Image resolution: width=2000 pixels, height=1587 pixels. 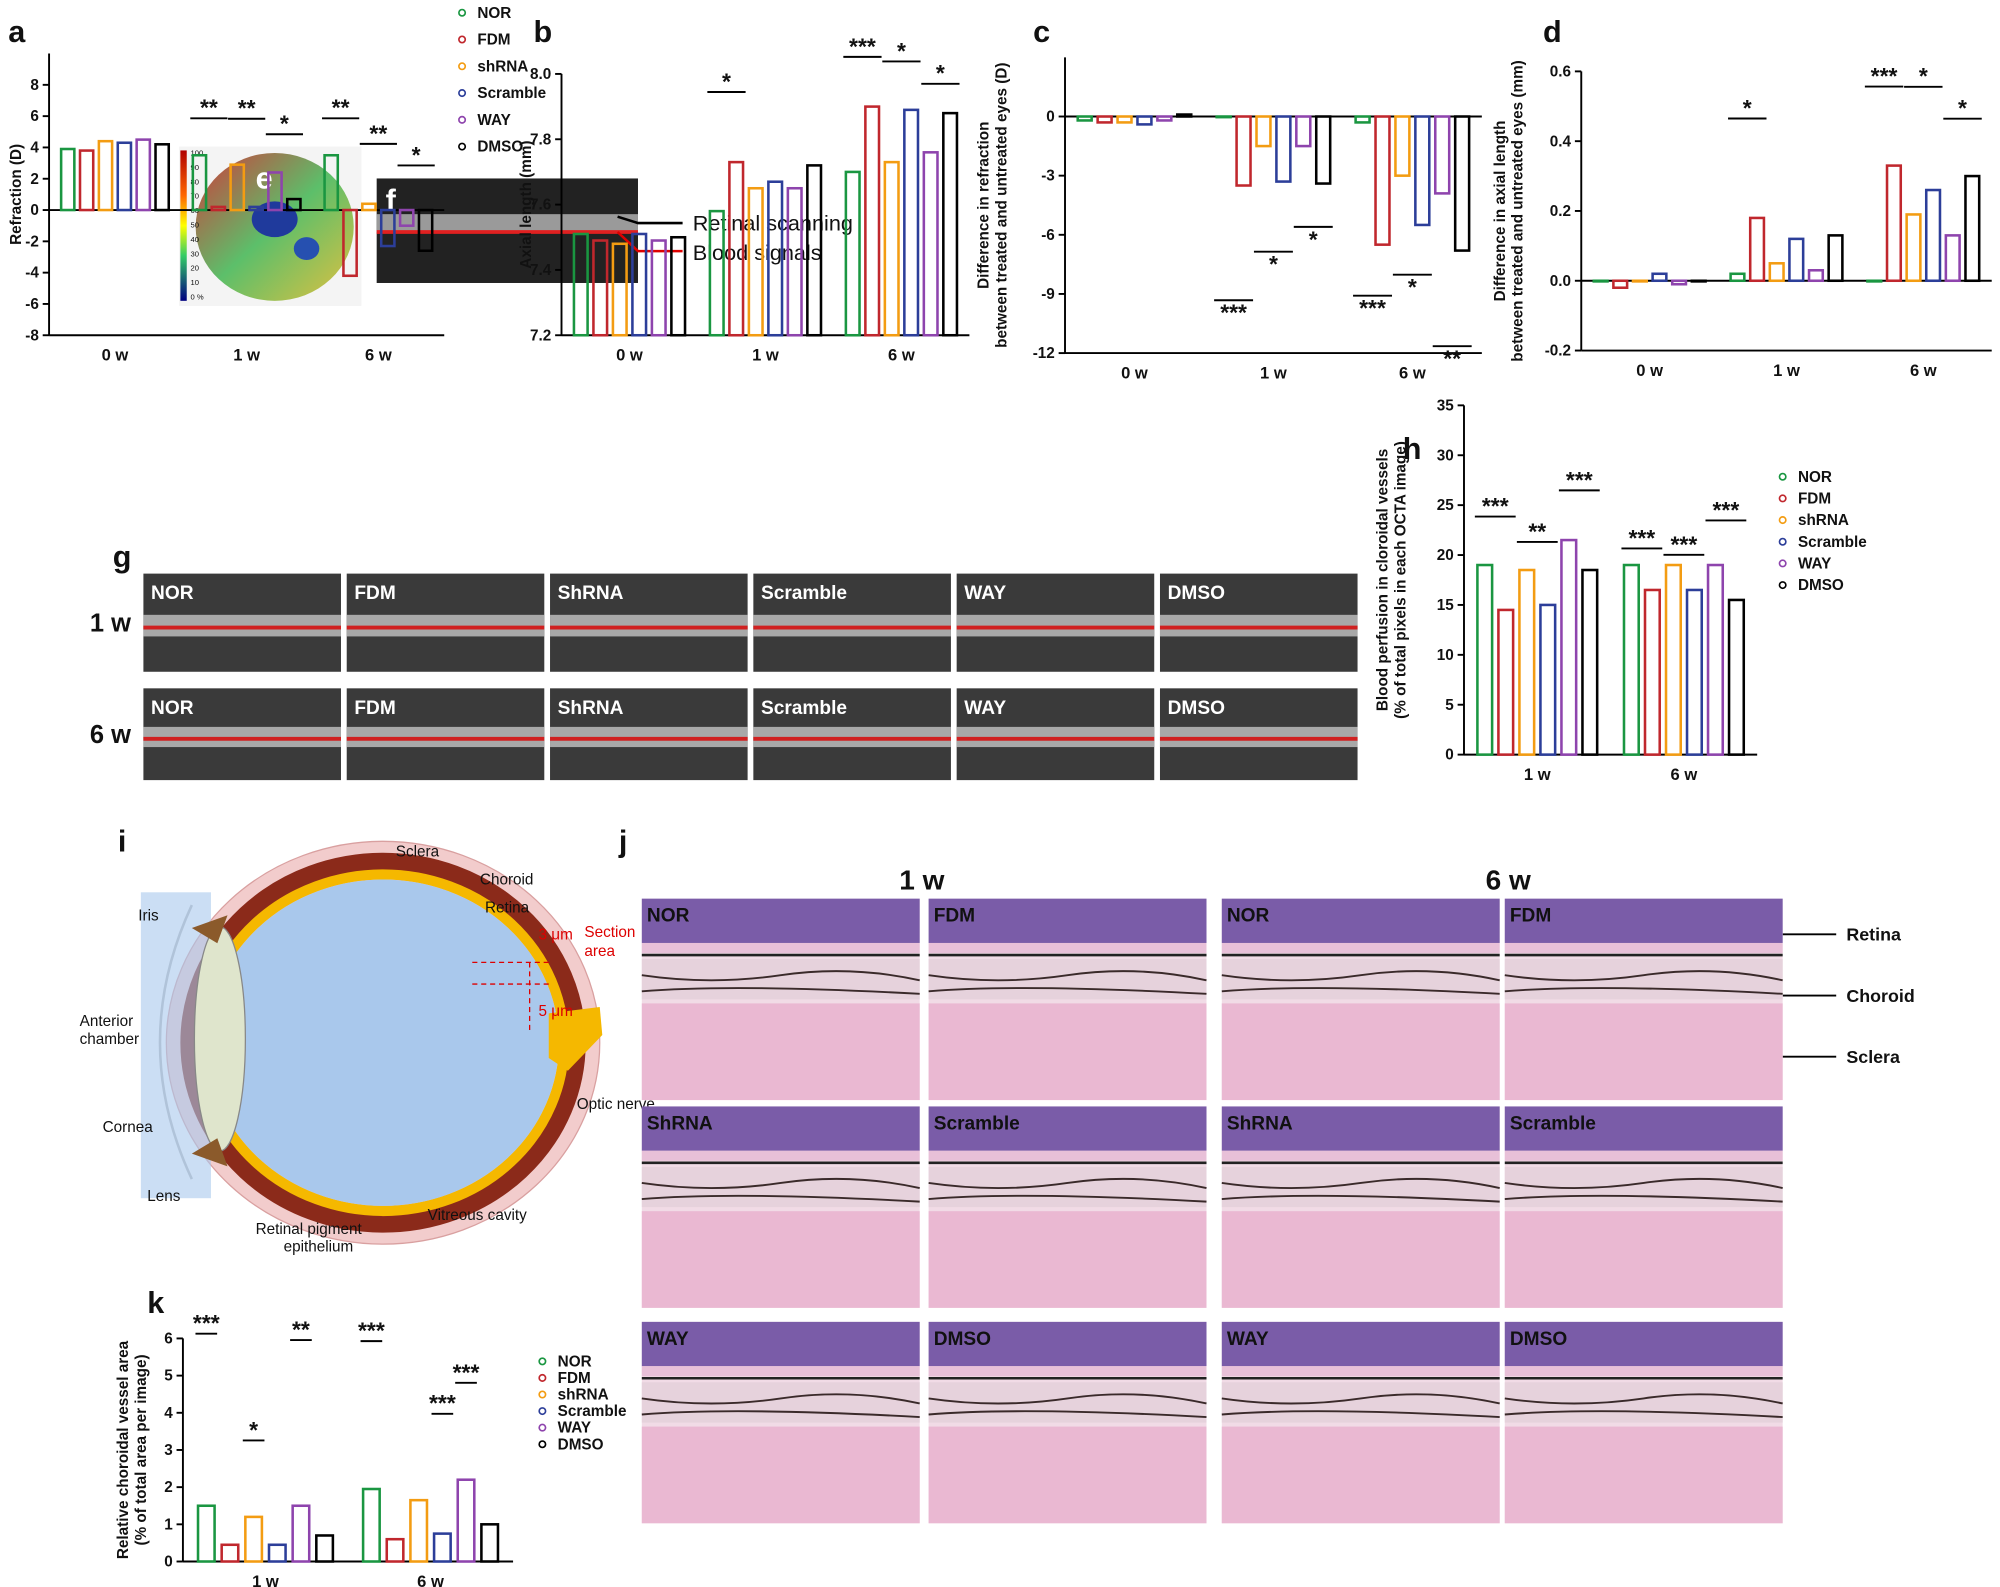 What do you see at coordinates (540, 205) in the screenshot?
I see `y-tick-label: 7.6` at bounding box center [540, 205].